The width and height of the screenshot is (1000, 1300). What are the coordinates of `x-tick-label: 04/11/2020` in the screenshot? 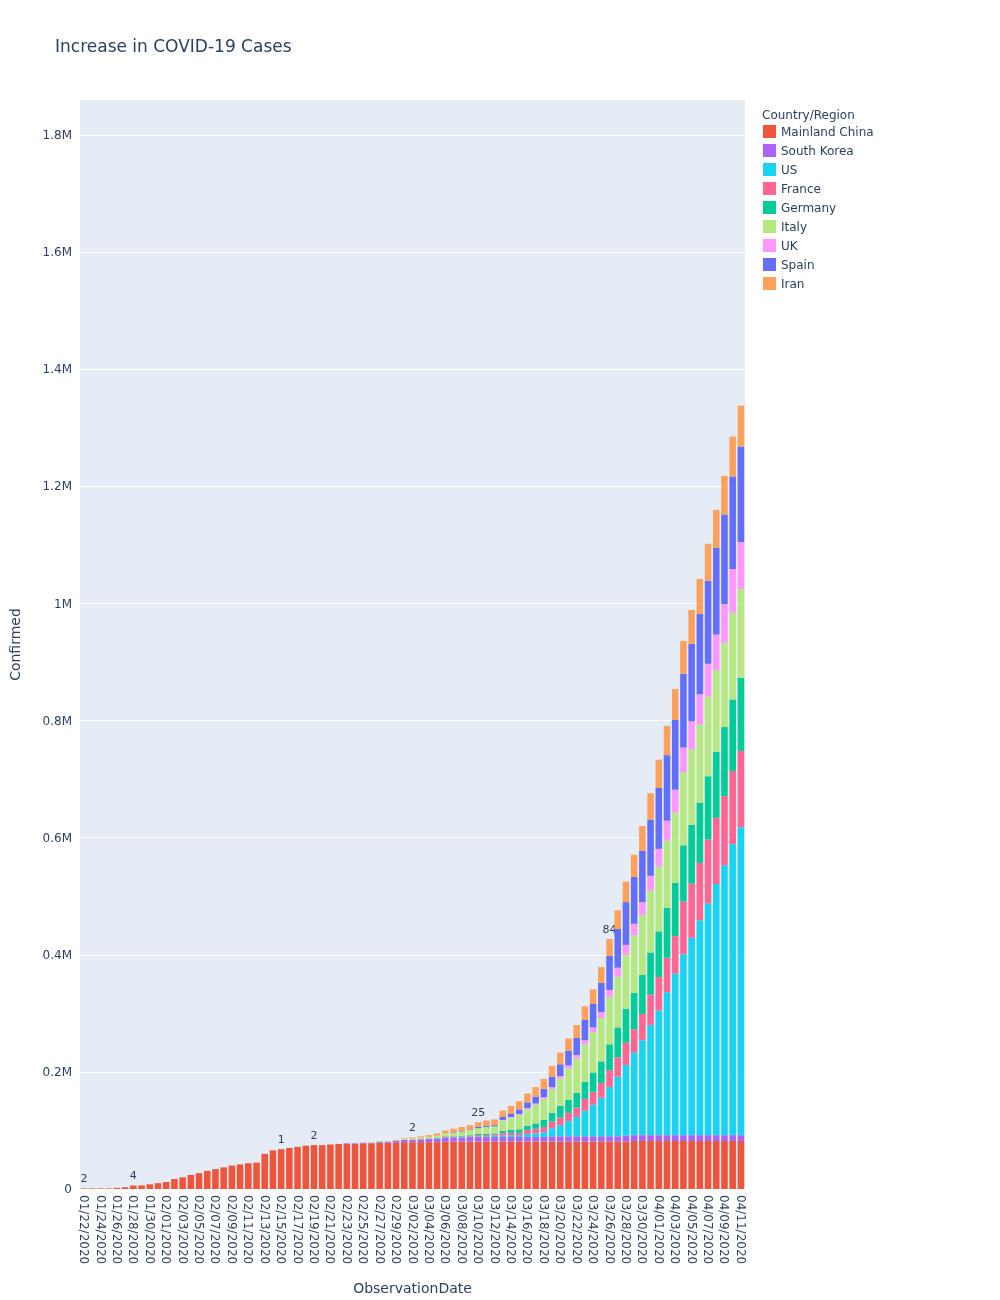 It's located at (740, 1230).